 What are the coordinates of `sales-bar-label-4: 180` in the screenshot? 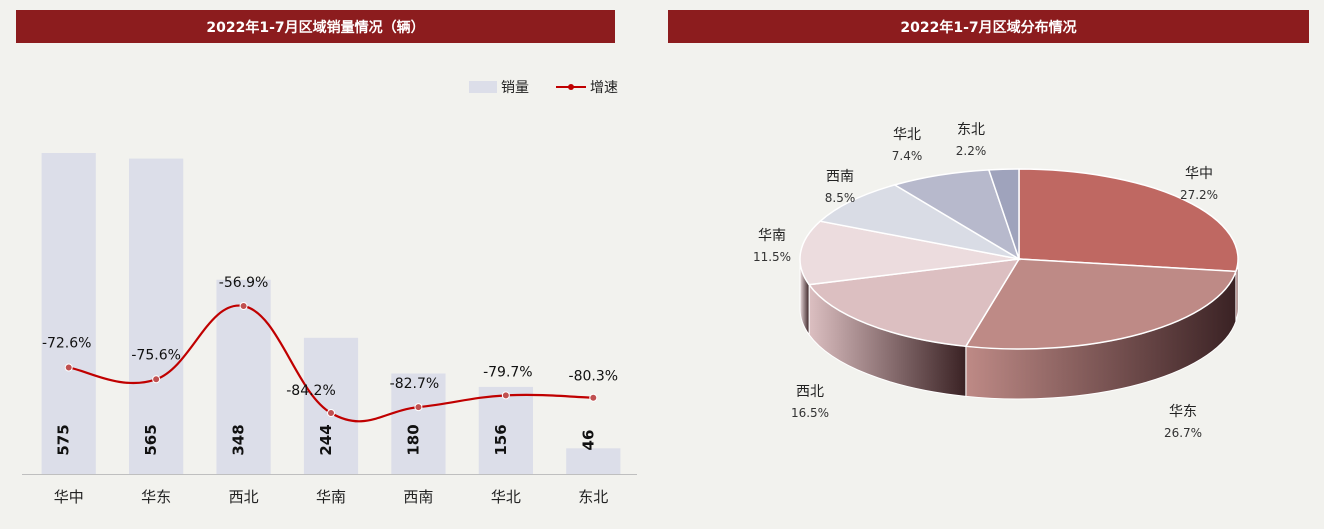 It's located at (413, 439).